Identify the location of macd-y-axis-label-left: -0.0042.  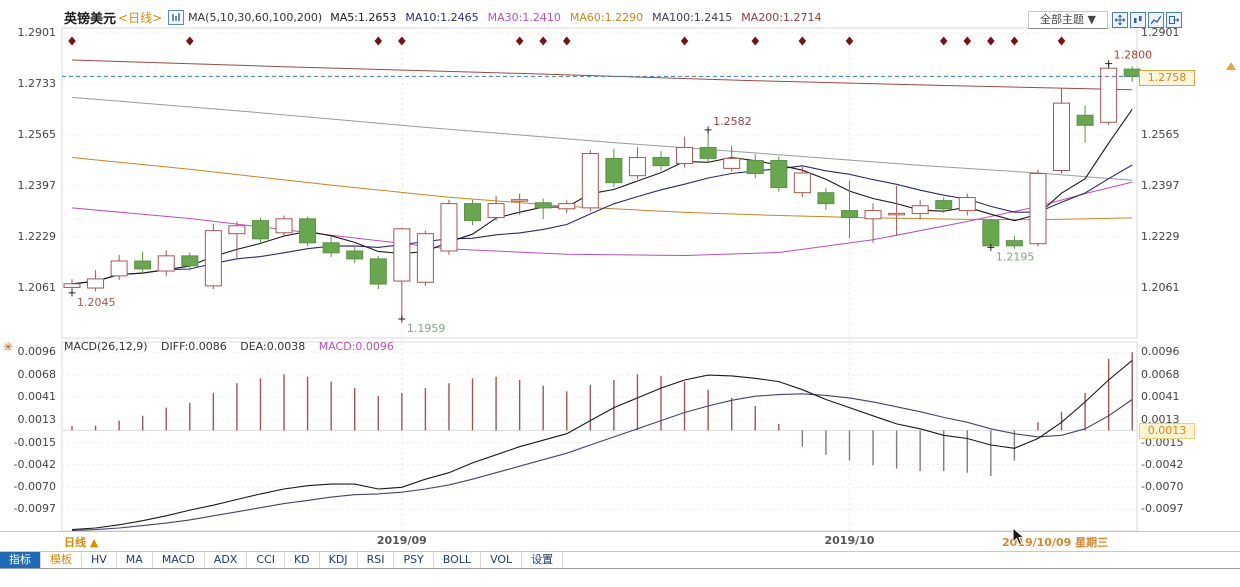
(34, 464).